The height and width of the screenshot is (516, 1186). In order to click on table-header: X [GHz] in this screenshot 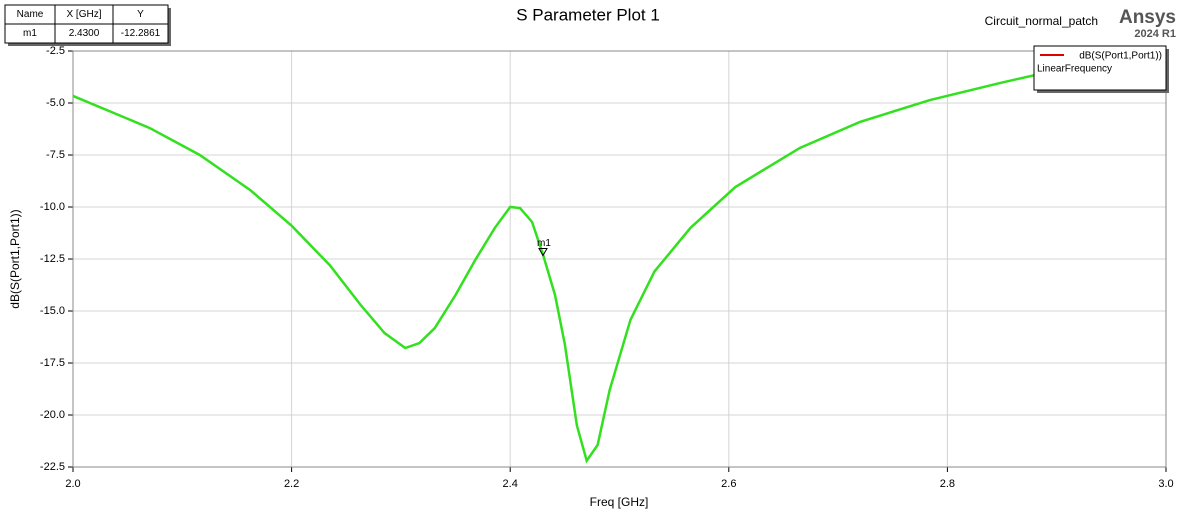, I will do `click(83, 14)`.